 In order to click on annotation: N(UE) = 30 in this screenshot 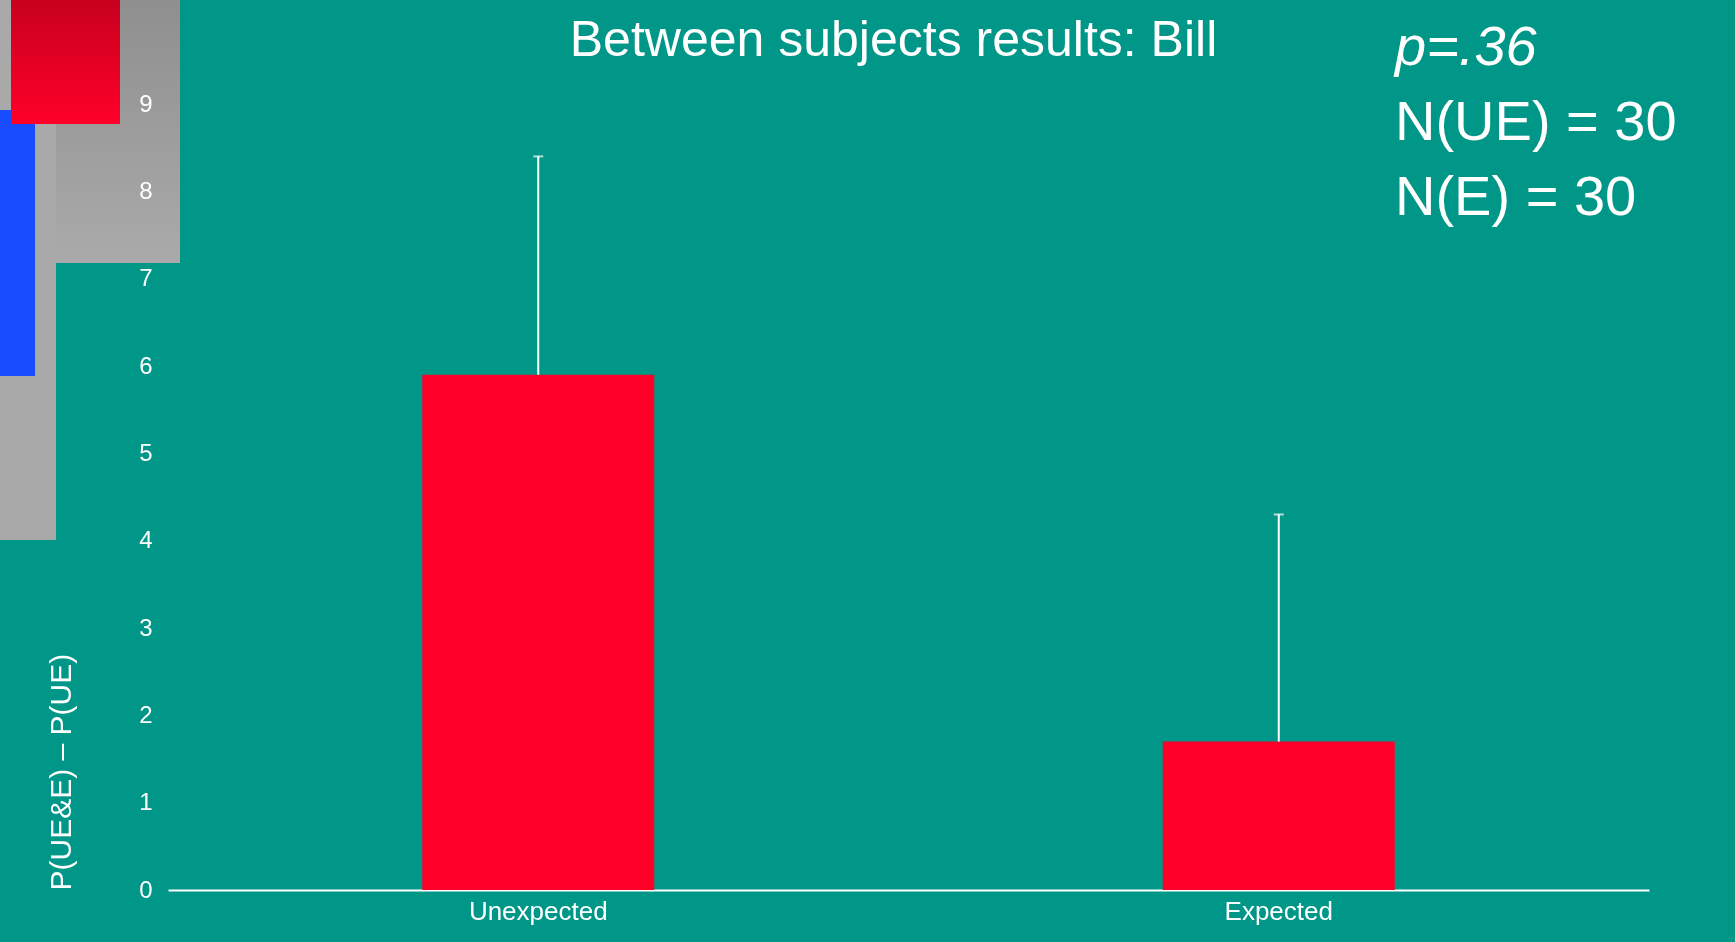, I will do `click(1536, 121)`.